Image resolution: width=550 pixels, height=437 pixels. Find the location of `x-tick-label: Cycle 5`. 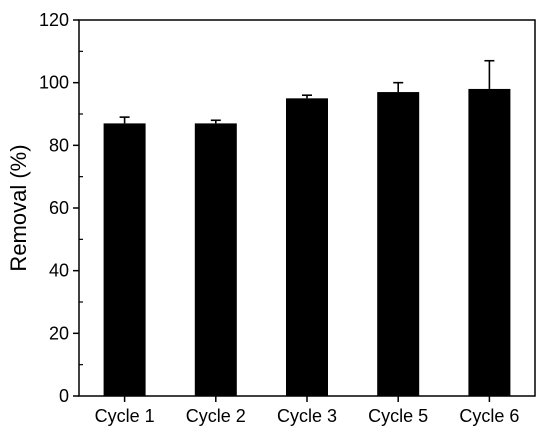

x-tick-label: Cycle 5 is located at coordinates (398, 416).